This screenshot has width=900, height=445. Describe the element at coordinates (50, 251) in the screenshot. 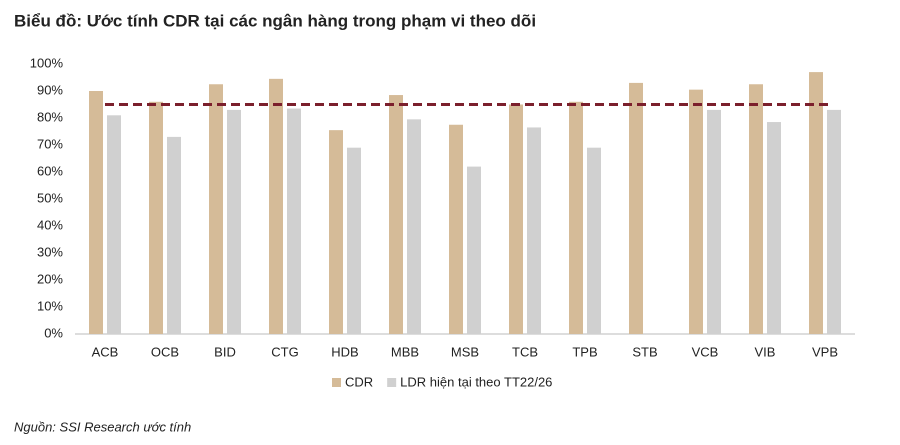

I see `y-tick-label: 30%` at that location.